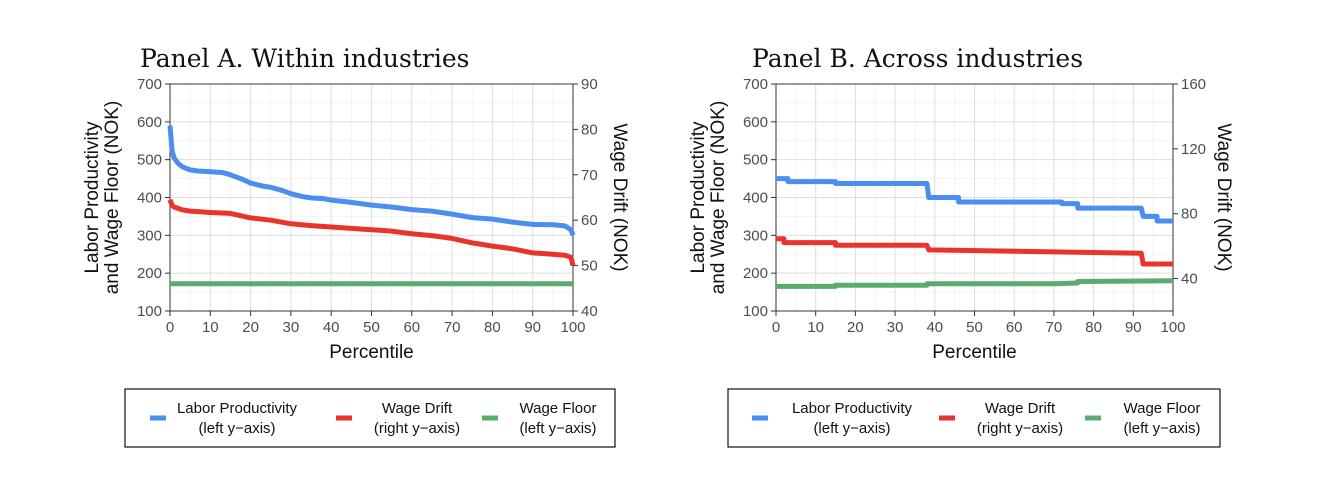 The width and height of the screenshot is (1328, 500). What do you see at coordinates (975, 283) in the screenshot?
I see `series-line-wage-floor` at bounding box center [975, 283].